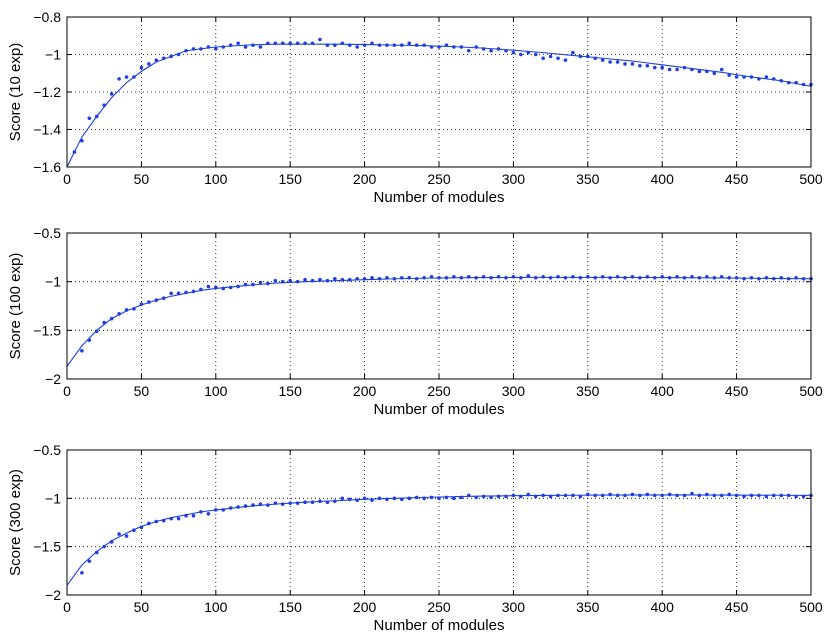 The height and width of the screenshot is (644, 830). I want to click on y-tick-label: −0.5, so click(47, 233).